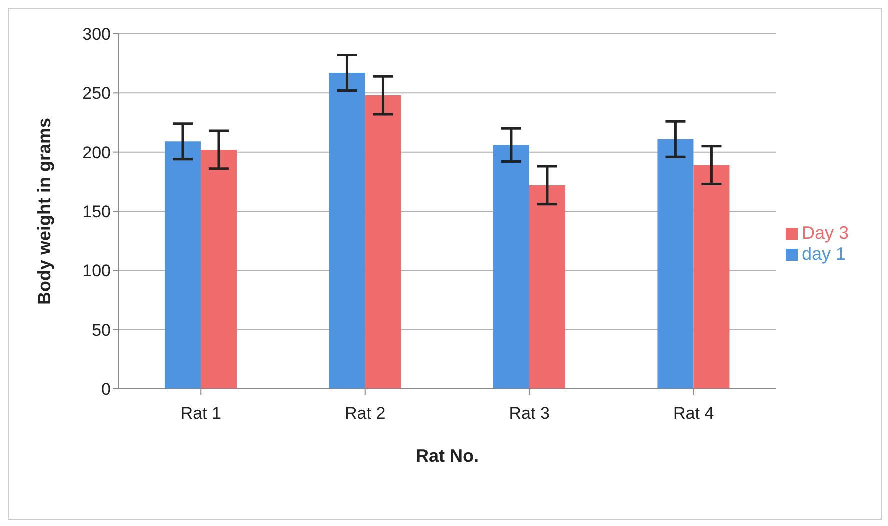 The width and height of the screenshot is (888, 526). Describe the element at coordinates (96, 212) in the screenshot. I see `y-tick-label: 150` at that location.